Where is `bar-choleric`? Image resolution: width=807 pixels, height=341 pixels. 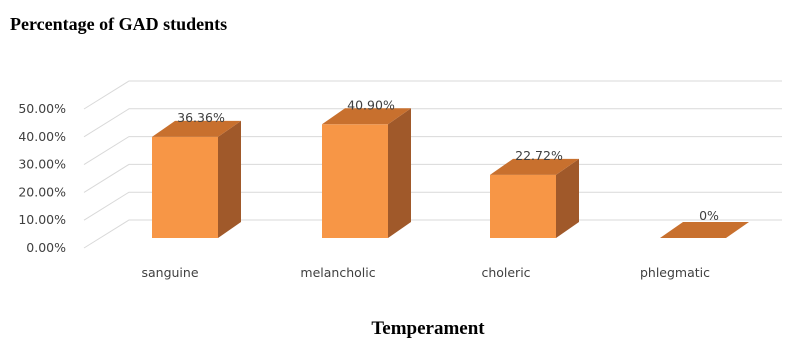 bar-choleric is located at coordinates (534, 198).